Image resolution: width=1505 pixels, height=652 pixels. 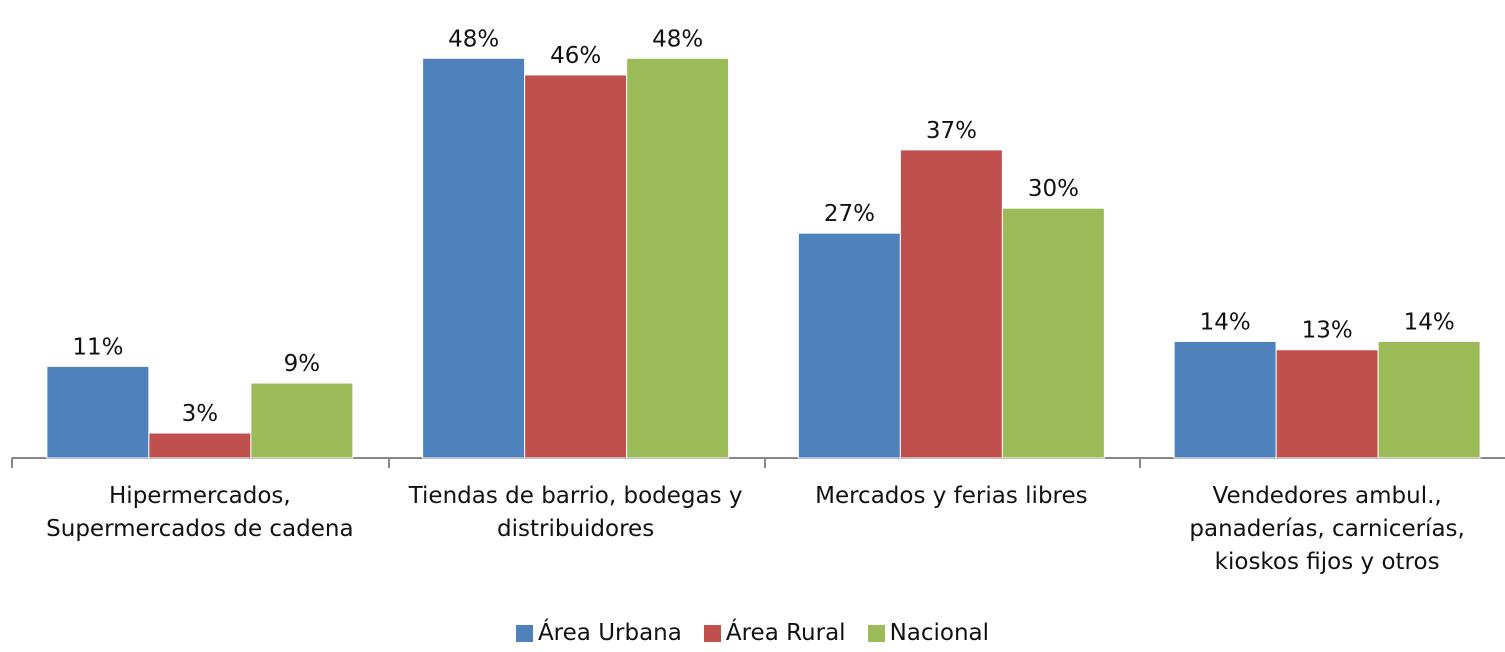 What do you see at coordinates (609, 633) in the screenshot?
I see `legend-label: Área Urbana` at bounding box center [609, 633].